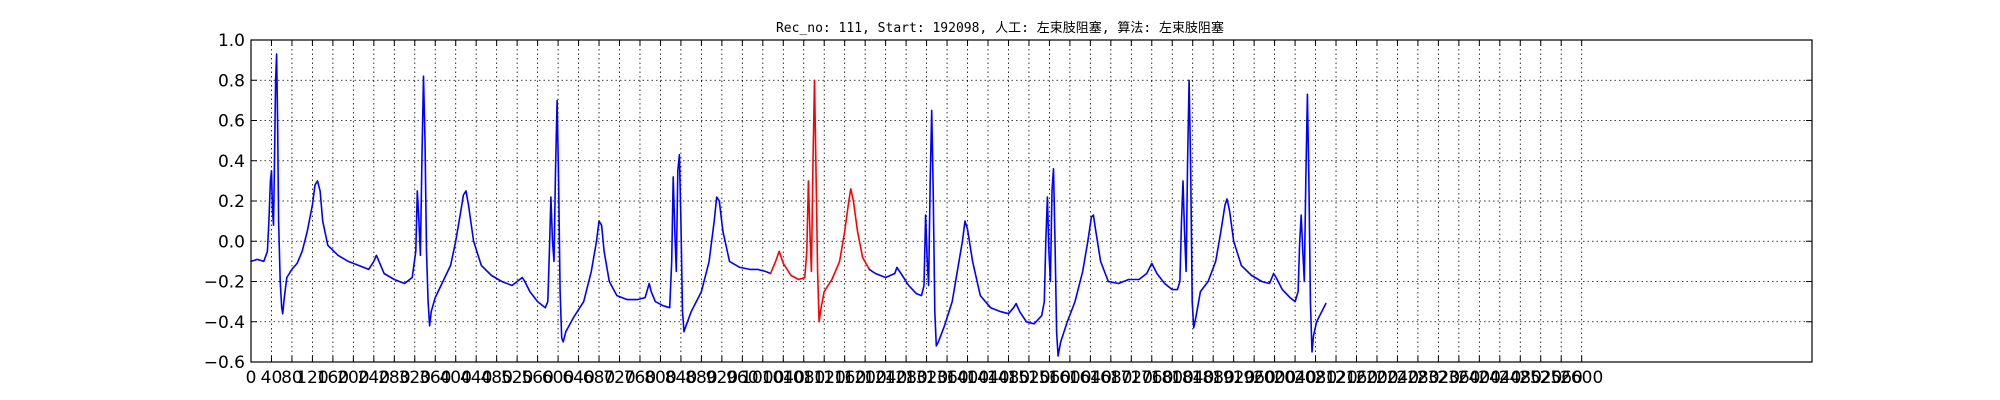  What do you see at coordinates (517, 378) in the screenshot?
I see `x-tick-label: 520` at bounding box center [517, 378].